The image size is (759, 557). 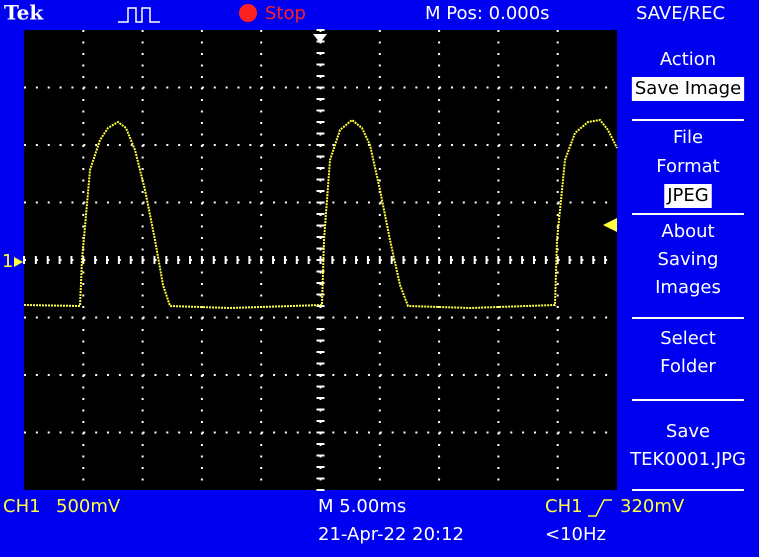 I want to click on acquire-icon, so click(x=139, y=15).